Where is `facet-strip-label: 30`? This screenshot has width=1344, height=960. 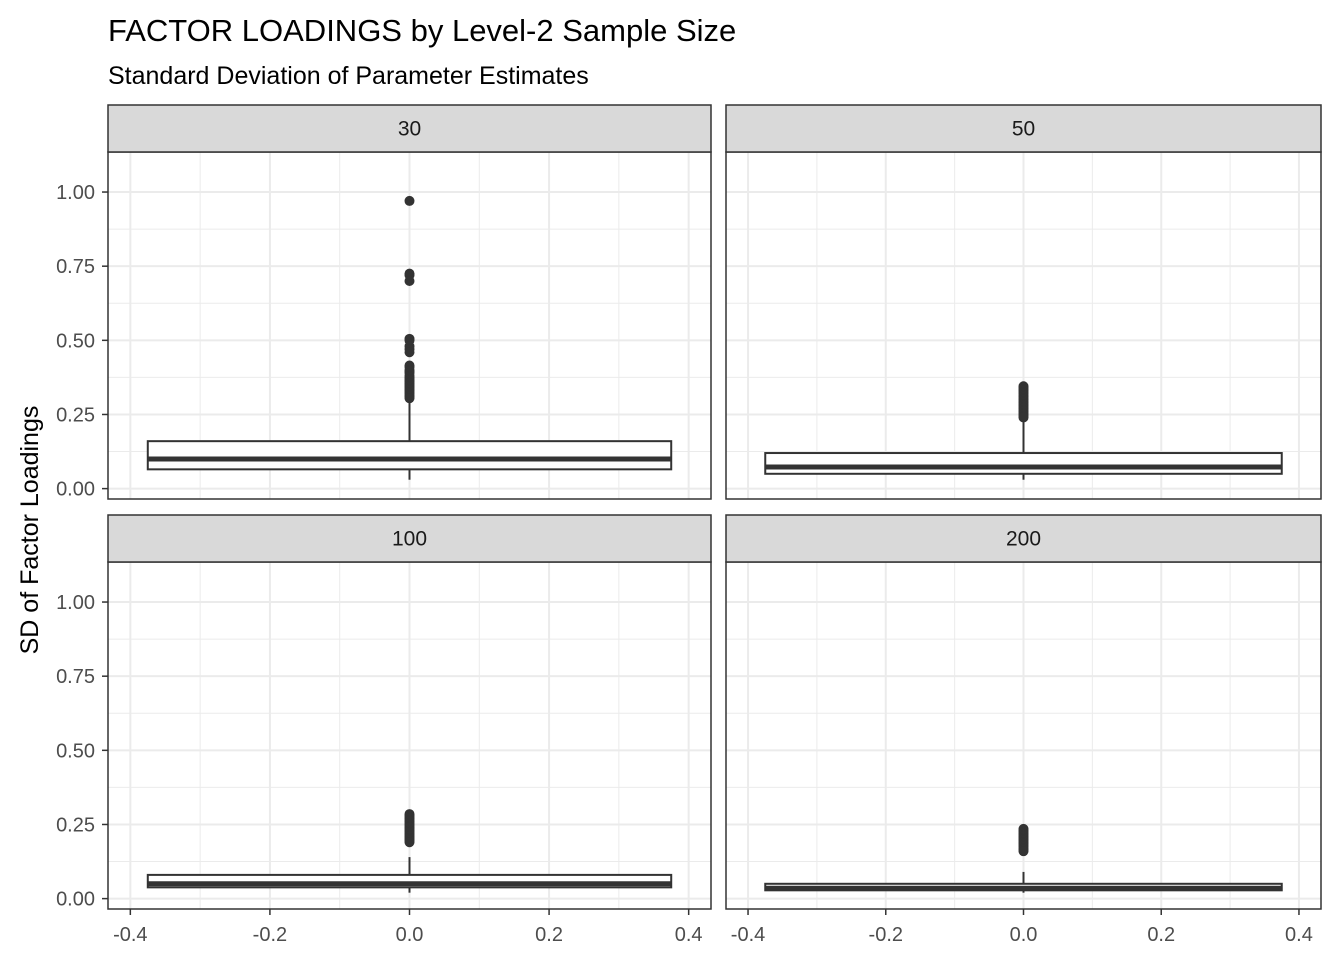
facet-strip-label: 30 is located at coordinates (409, 129).